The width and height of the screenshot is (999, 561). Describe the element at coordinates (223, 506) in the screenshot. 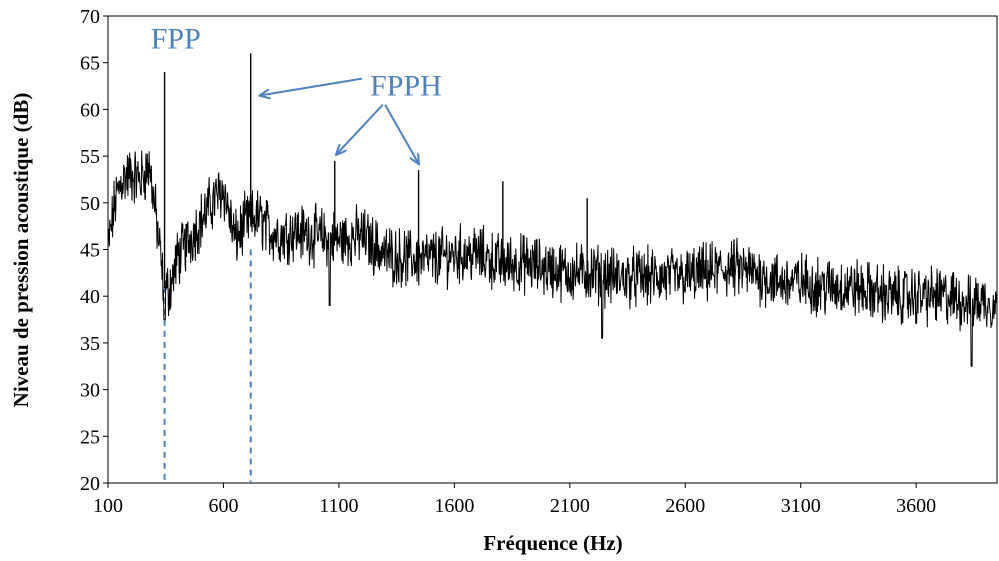

I see `x-tick-label: 600` at that location.